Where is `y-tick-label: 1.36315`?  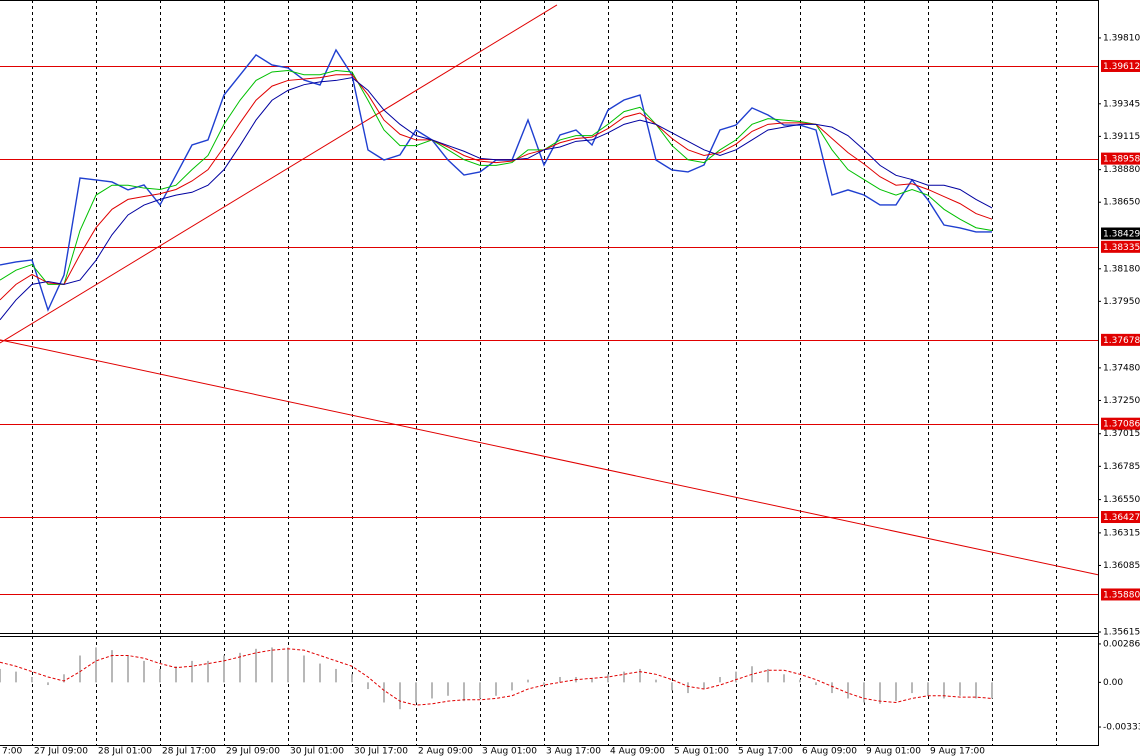
y-tick-label: 1.36315 is located at coordinates (1121, 533).